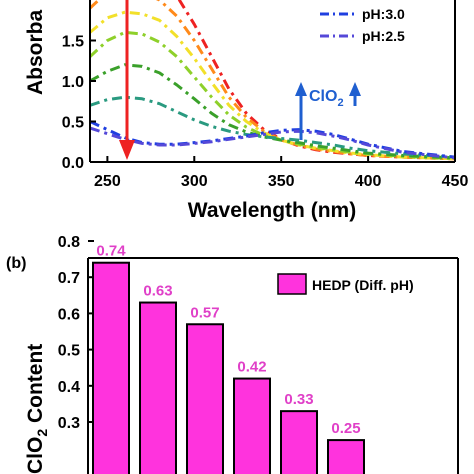 This screenshot has height=474, width=474. Describe the element at coordinates (272, 210) in the screenshot. I see `a-x-axis-label: Wavelength (nm)` at that location.